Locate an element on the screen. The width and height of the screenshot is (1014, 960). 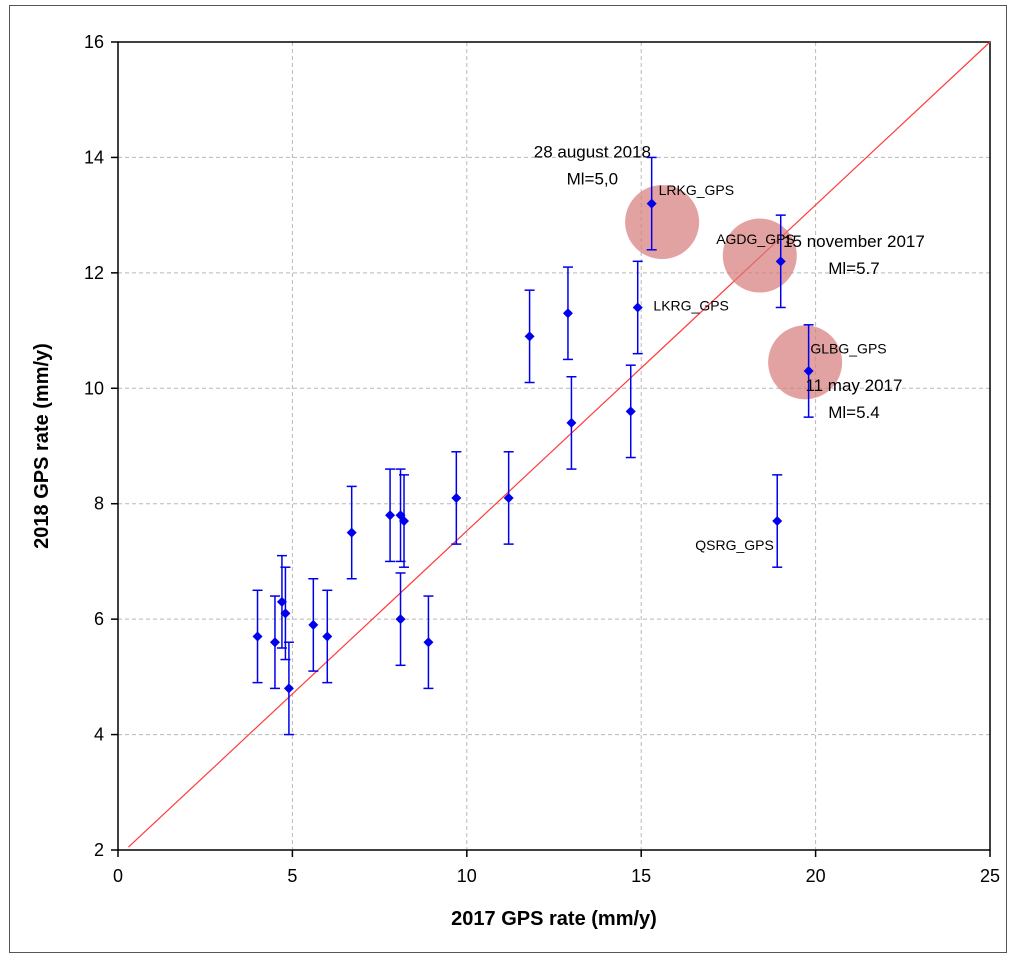
y-tick-label: 10 is located at coordinates (94, 388).